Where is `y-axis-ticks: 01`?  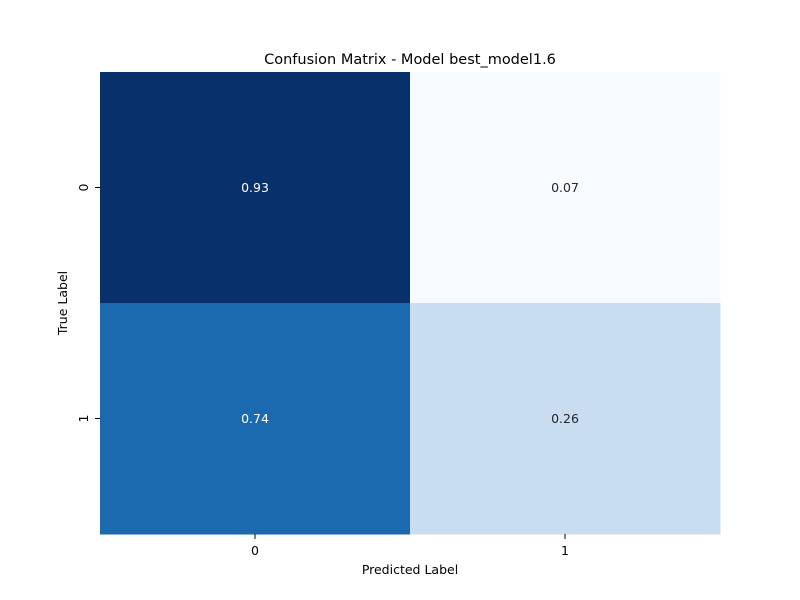 y-axis-ticks: 01 is located at coordinates (88, 302).